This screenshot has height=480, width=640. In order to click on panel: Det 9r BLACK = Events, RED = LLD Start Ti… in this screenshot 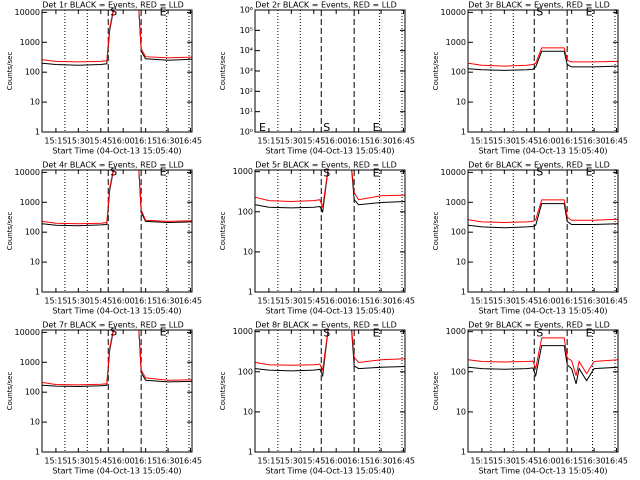, I will do `click(530, 398)`.